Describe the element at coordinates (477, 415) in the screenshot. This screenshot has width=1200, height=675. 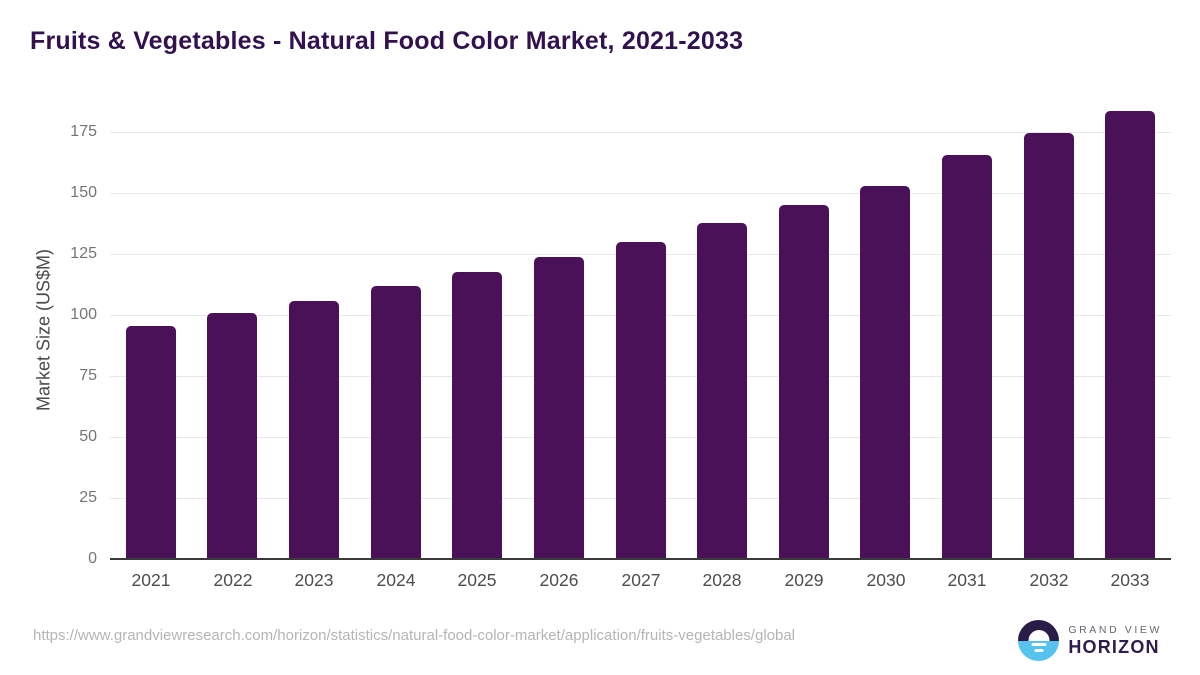
I see `bar-2025` at that location.